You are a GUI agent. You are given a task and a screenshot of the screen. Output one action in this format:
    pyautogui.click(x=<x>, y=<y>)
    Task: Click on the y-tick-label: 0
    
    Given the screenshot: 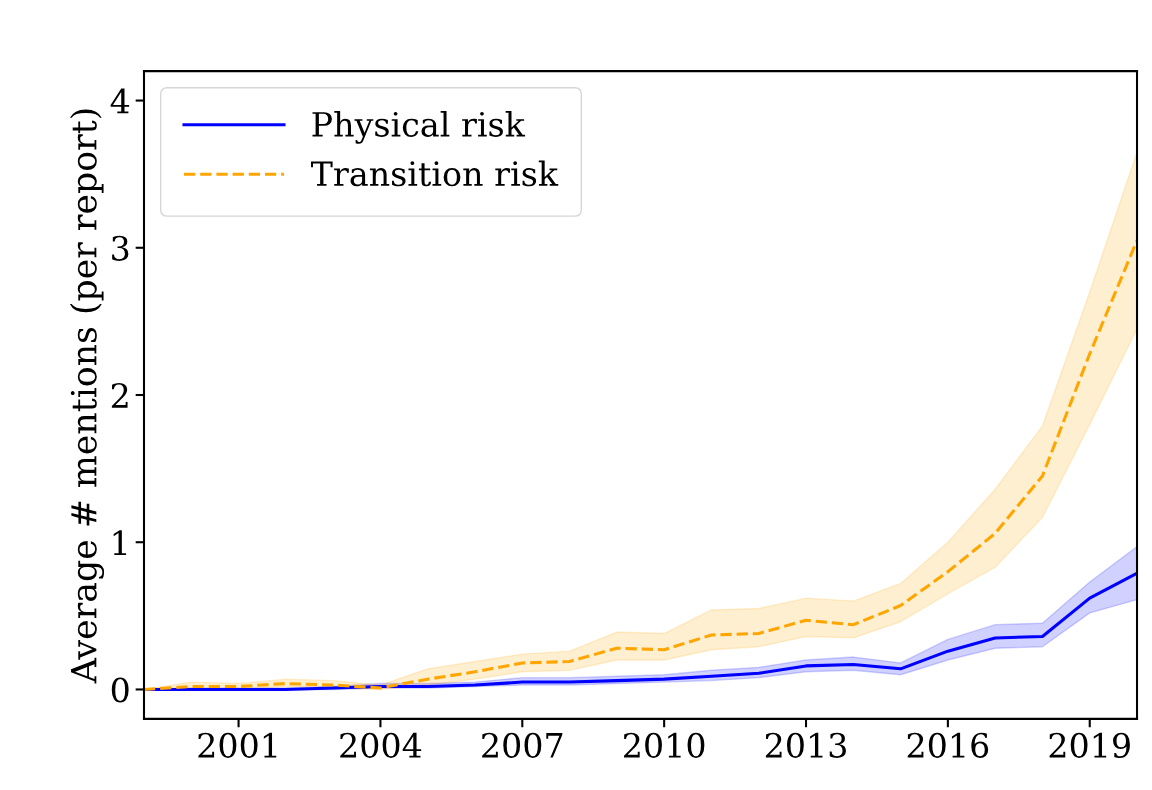 What is the action you would take?
    pyautogui.click(x=120, y=690)
    